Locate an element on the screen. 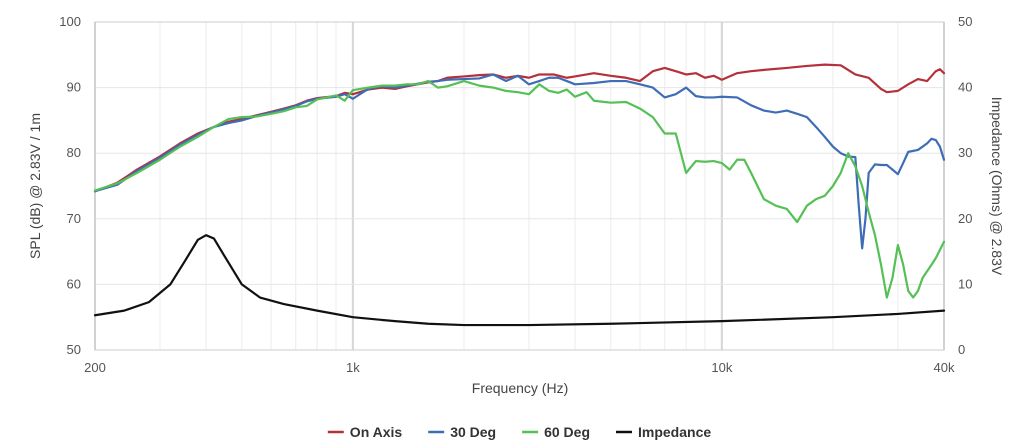 This screenshot has width=1024, height=448. legend: On Axis 30 Deg 60 Deg Impedance is located at coordinates (519, 432).